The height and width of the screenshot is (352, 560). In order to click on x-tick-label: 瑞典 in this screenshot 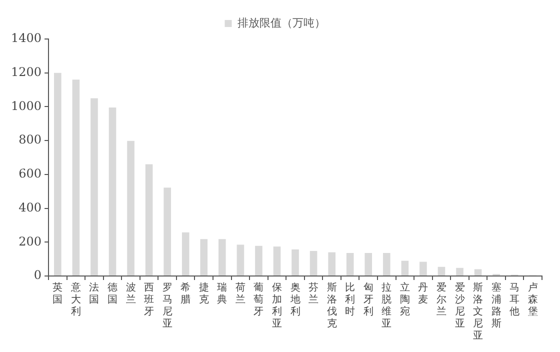, I will do `click(222, 294)`.